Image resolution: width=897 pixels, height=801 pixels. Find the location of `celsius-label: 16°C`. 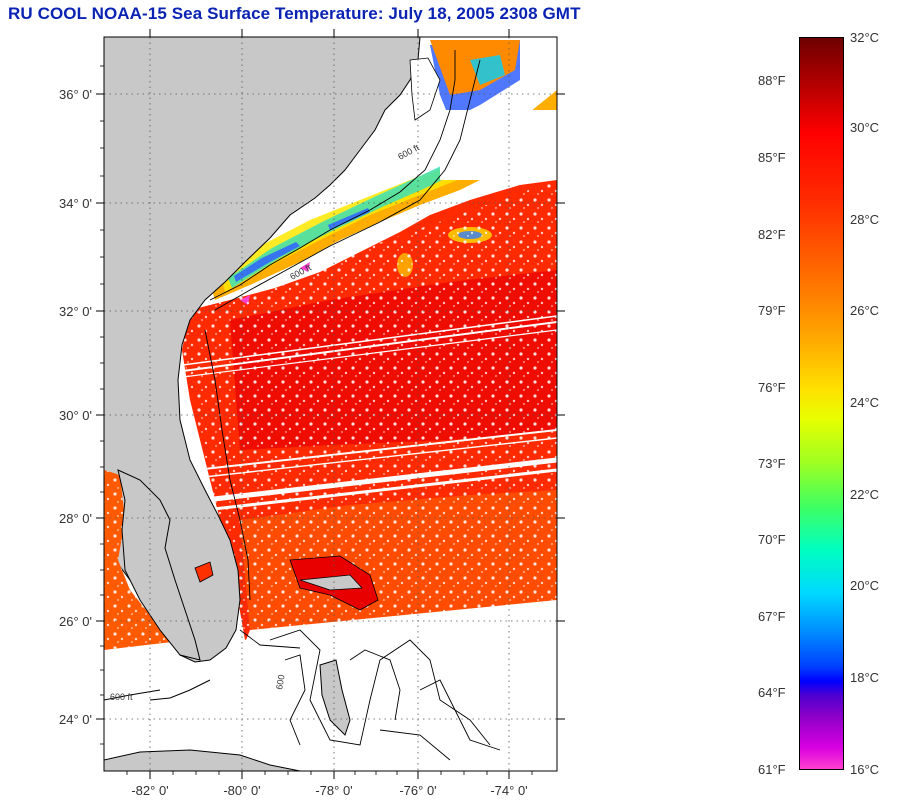

celsius-label: 16°C is located at coordinates (865, 769).